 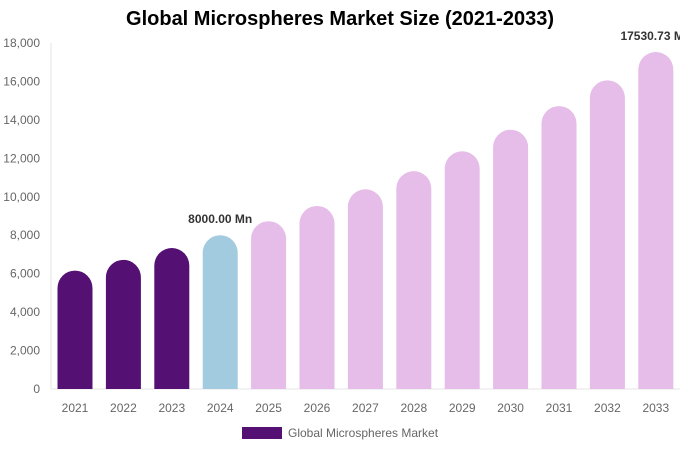 I want to click on y-tick-label: 0, so click(x=36, y=389).